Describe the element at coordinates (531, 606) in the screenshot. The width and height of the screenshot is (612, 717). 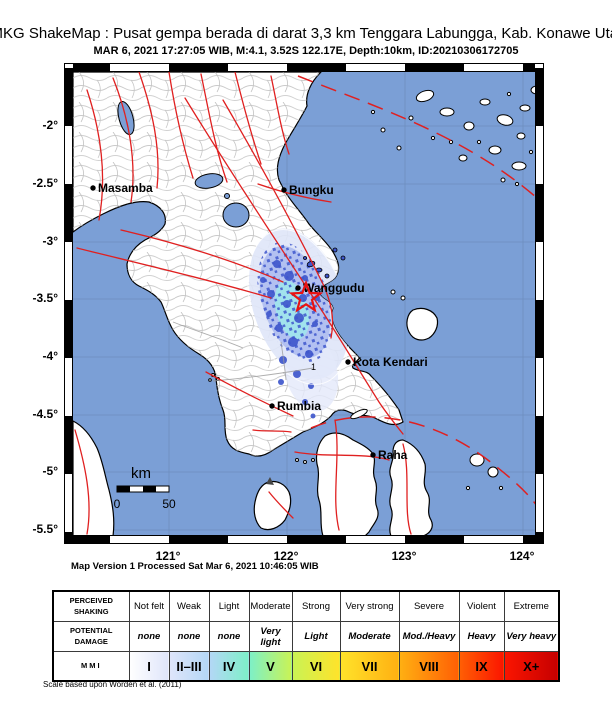
I see `shaking-cell: Extreme` at that location.